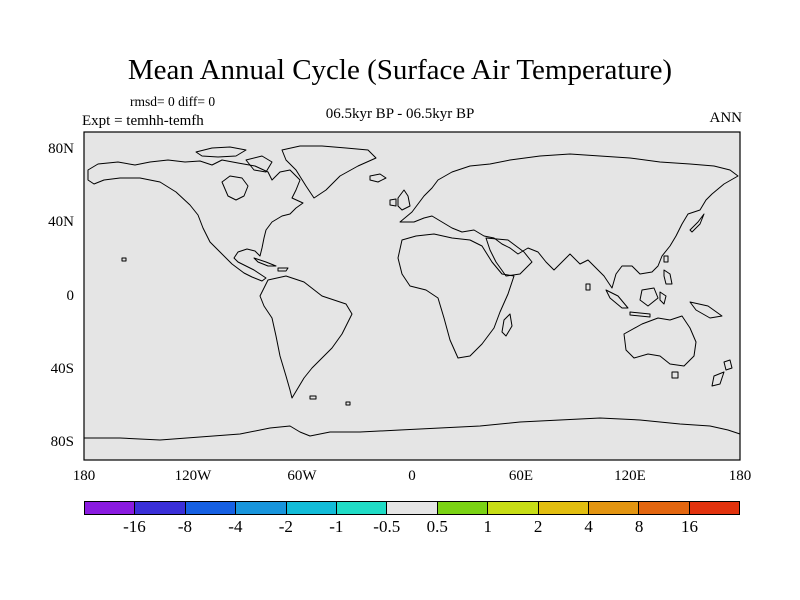 The width and height of the screenshot is (800, 600). Describe the element at coordinates (336, 526) in the screenshot. I see `colorbar-label: -1` at that location.